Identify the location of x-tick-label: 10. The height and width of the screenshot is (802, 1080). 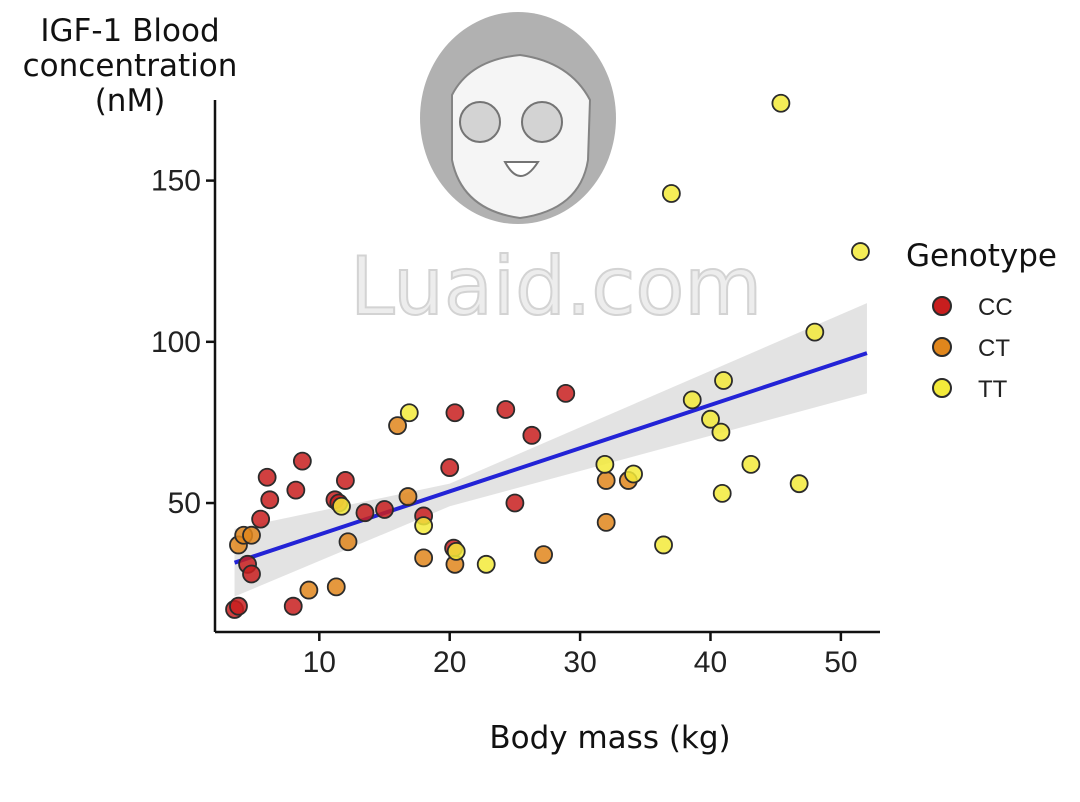
(319, 662).